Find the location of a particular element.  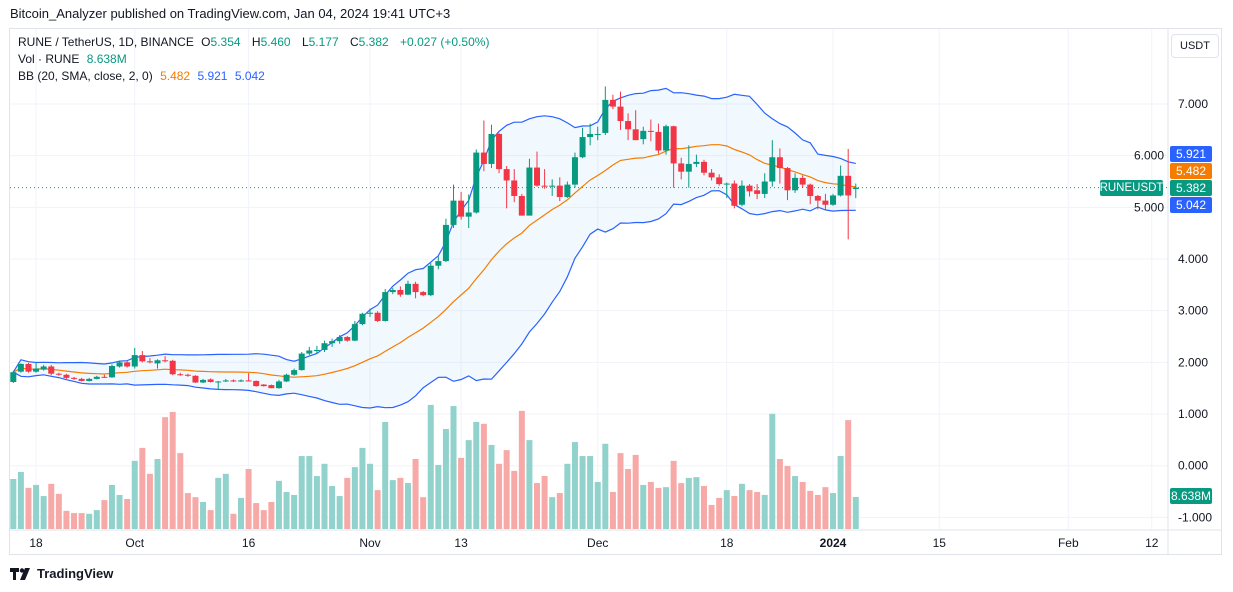

legend-symbol: RUNE / TetherUS, 1D, BINANCE is located at coordinates (106, 42).